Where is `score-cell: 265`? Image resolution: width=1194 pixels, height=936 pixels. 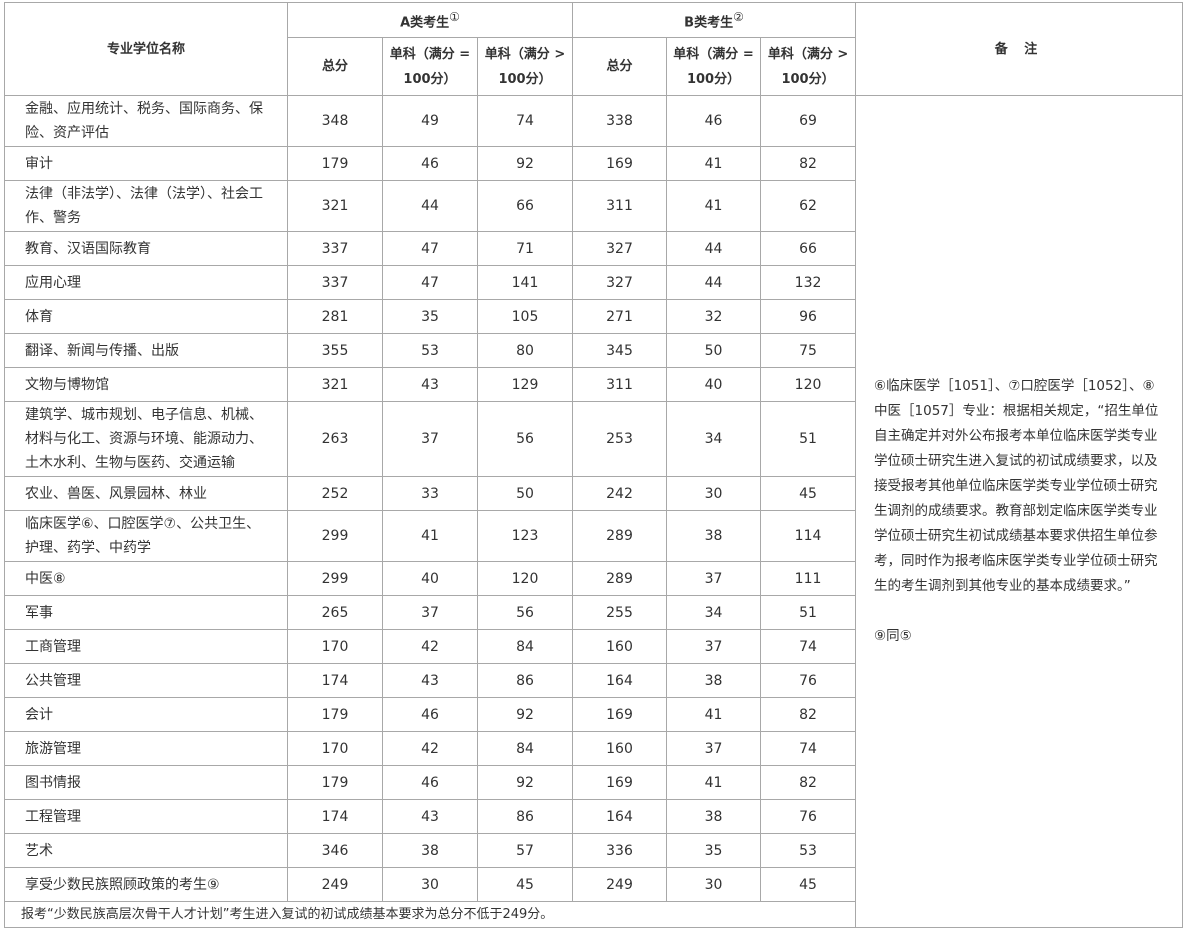 score-cell: 265 is located at coordinates (335, 613).